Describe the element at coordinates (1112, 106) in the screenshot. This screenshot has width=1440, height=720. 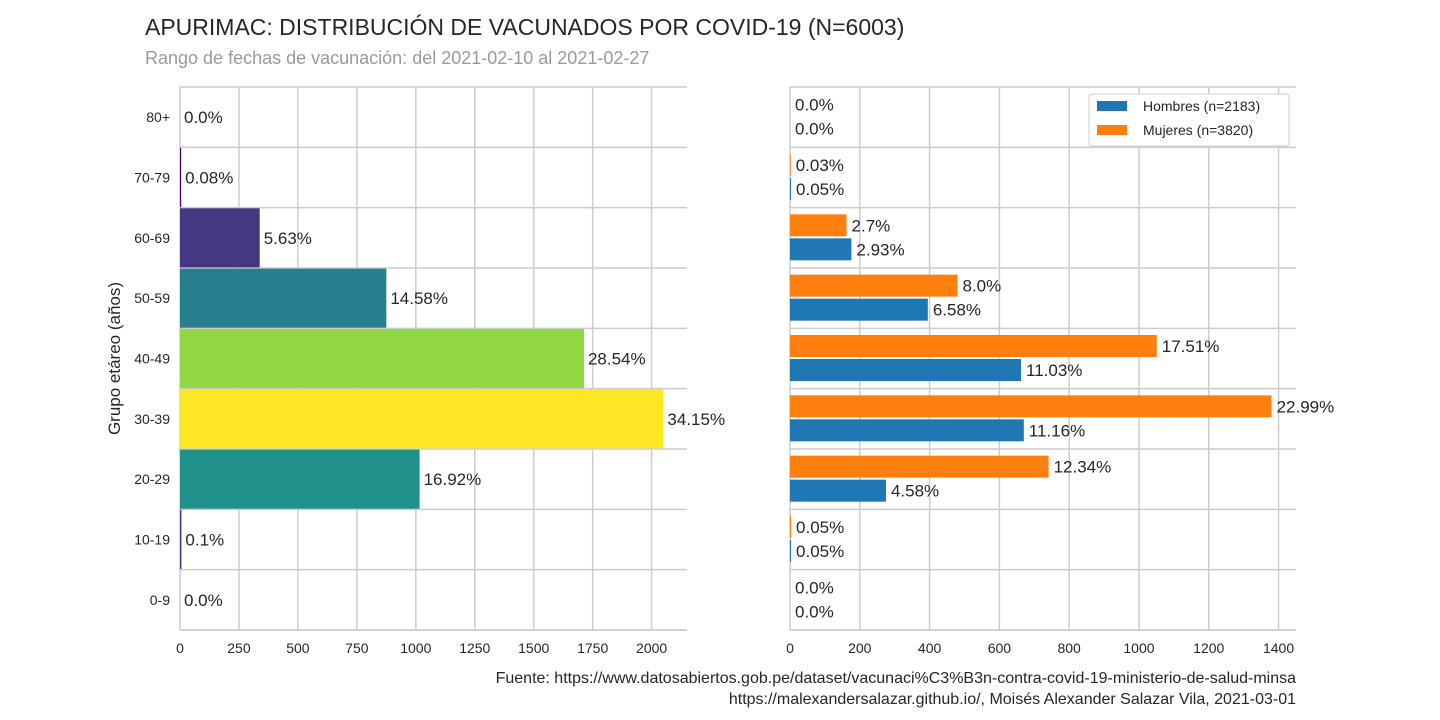
I see `legend-swatch-hombres` at that location.